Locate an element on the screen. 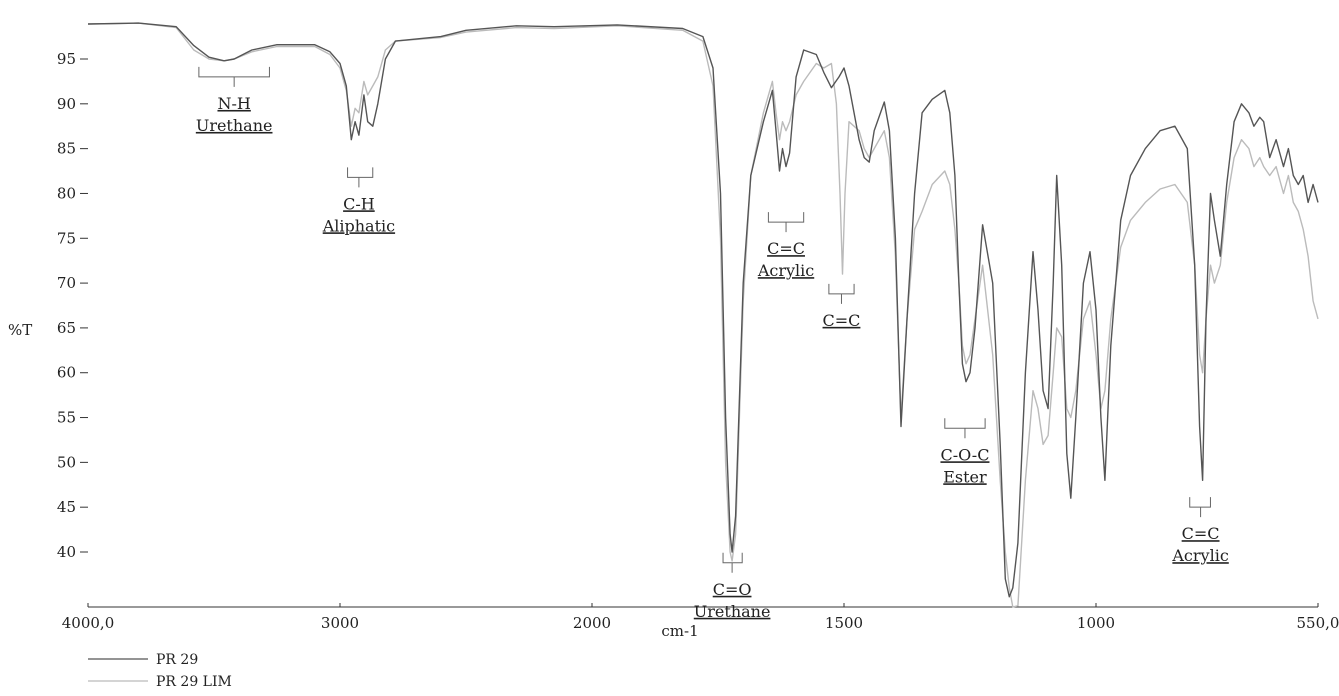 Image resolution: width=1339 pixels, height=696 pixels. x-tick-label: 2000 is located at coordinates (592, 623).